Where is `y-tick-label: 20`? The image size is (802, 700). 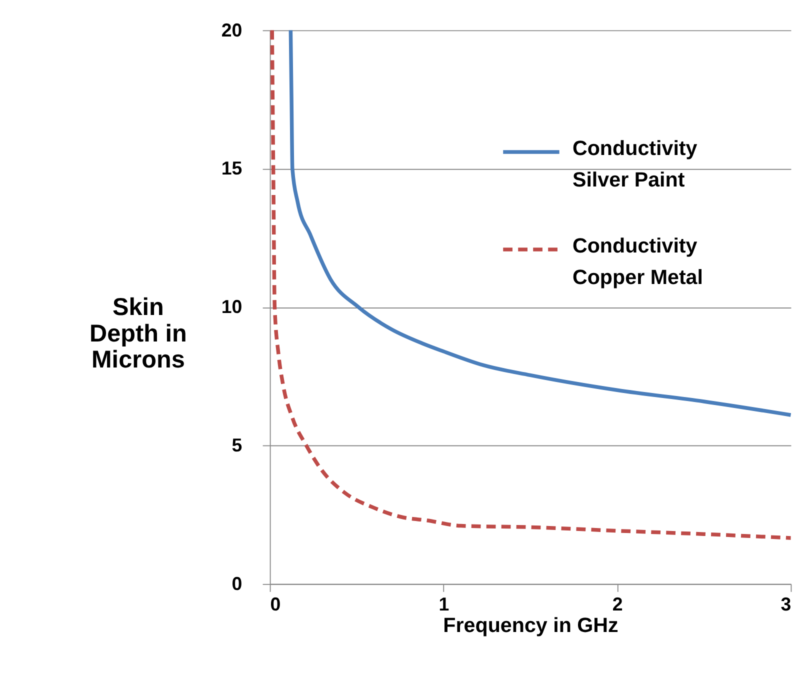 y-tick-label: 20 is located at coordinates (231, 29).